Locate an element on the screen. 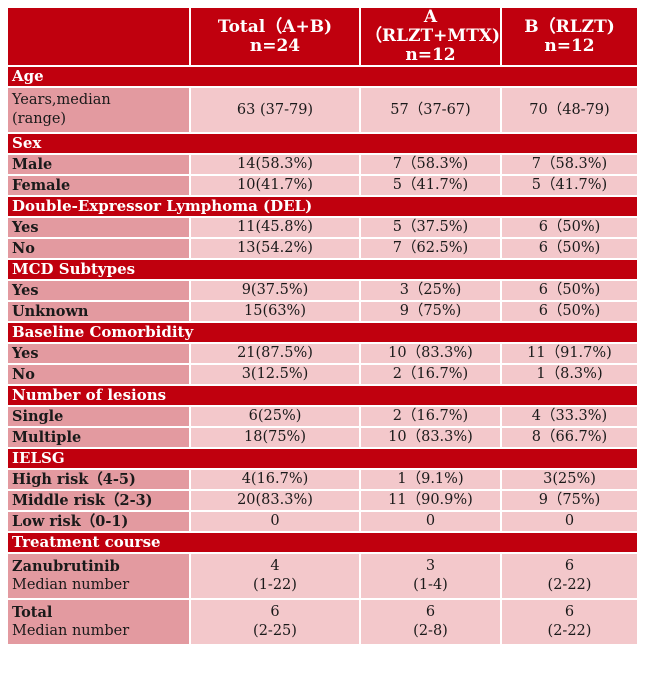  header-empty-cell is located at coordinates (98, 36).